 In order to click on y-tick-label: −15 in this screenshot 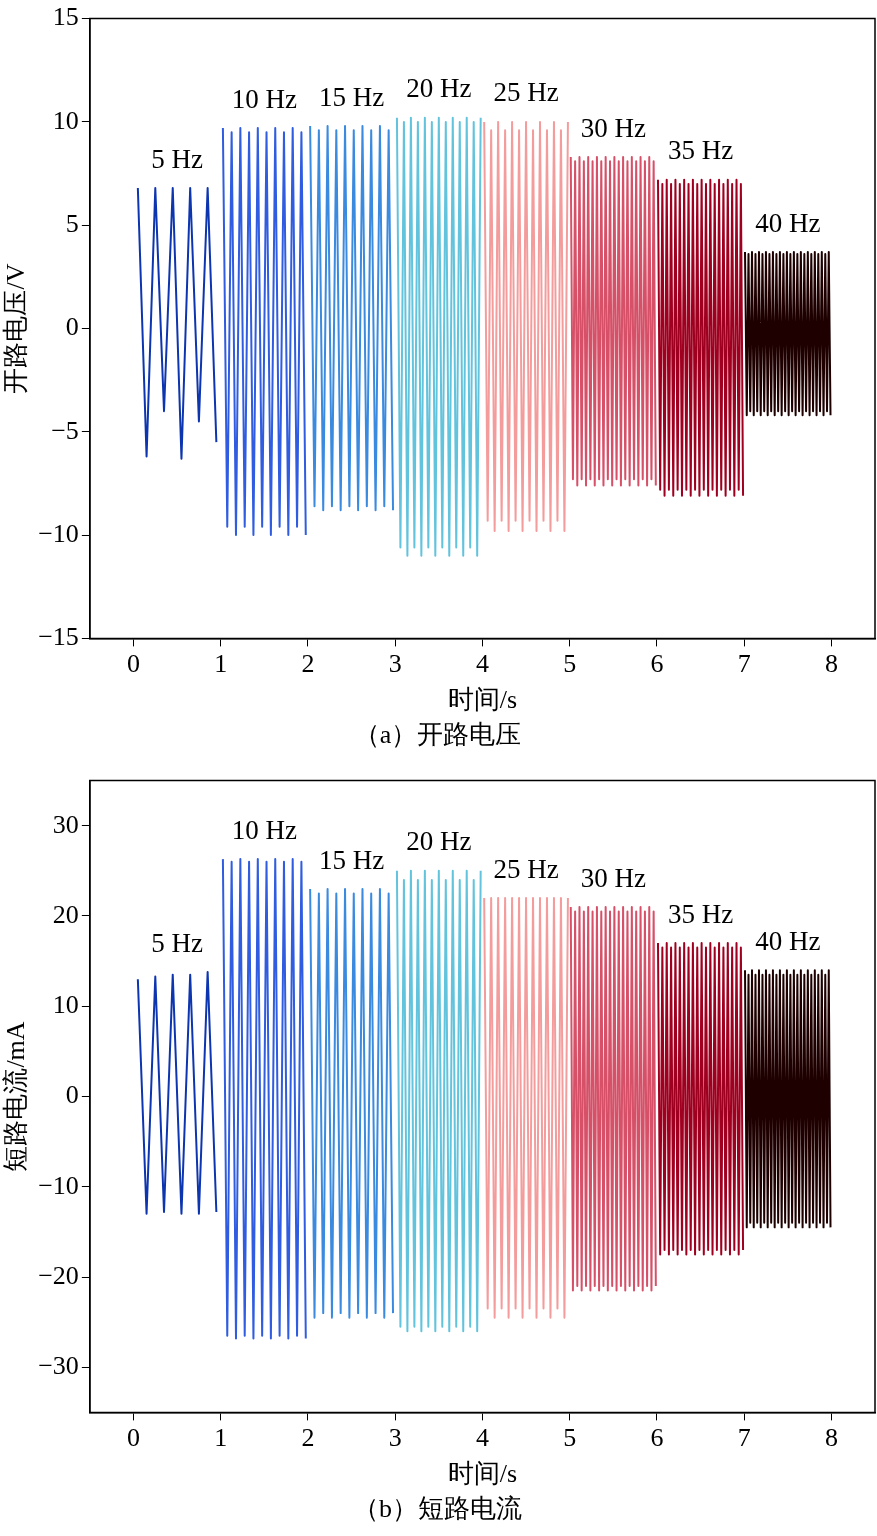, I will do `click(58, 637)`.